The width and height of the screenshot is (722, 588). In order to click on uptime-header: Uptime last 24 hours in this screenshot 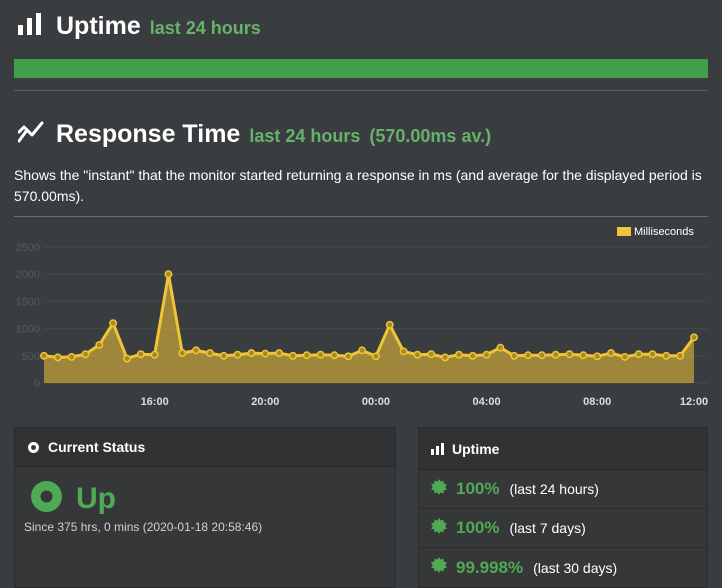, I will do `click(139, 26)`.